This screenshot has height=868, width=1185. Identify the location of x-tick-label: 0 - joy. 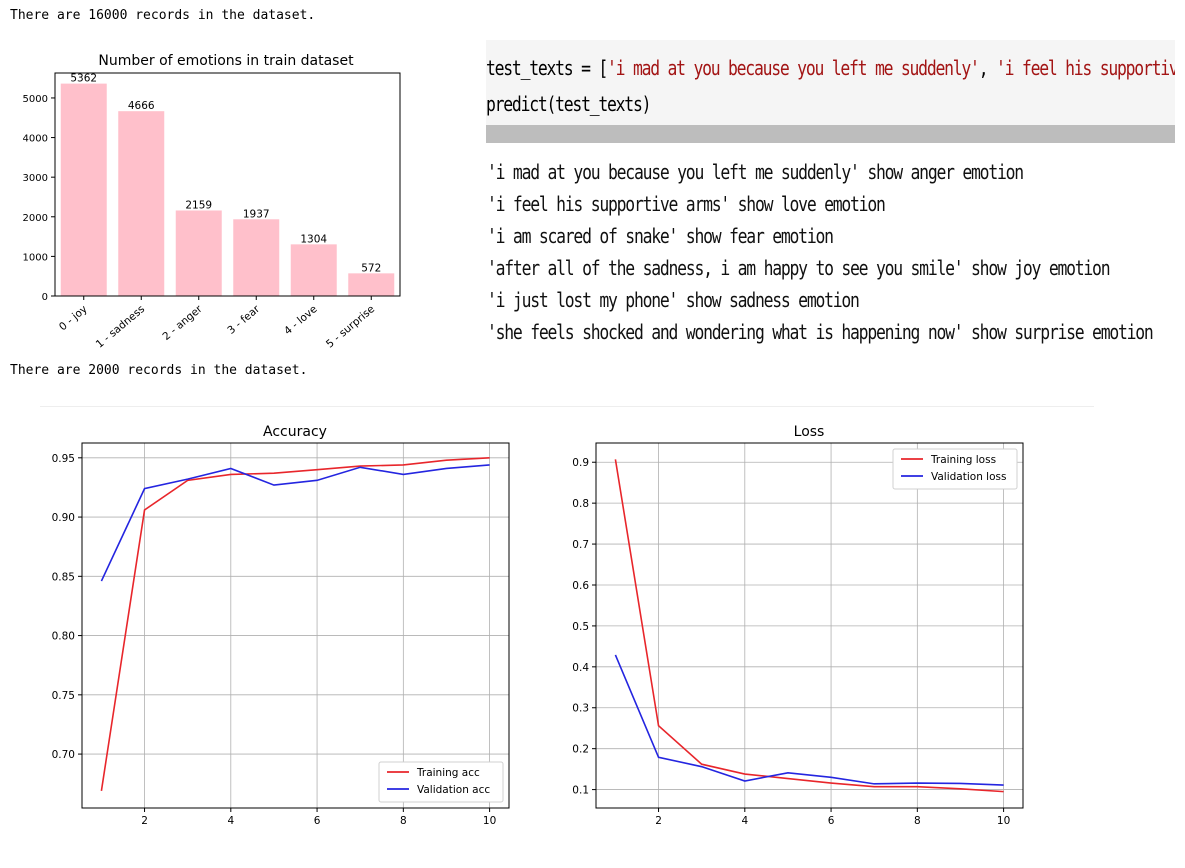
(73, 318).